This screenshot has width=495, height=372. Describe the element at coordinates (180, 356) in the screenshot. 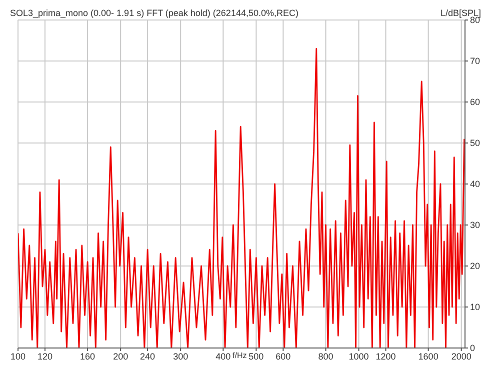

I see `x-tick-label: 300` at that location.